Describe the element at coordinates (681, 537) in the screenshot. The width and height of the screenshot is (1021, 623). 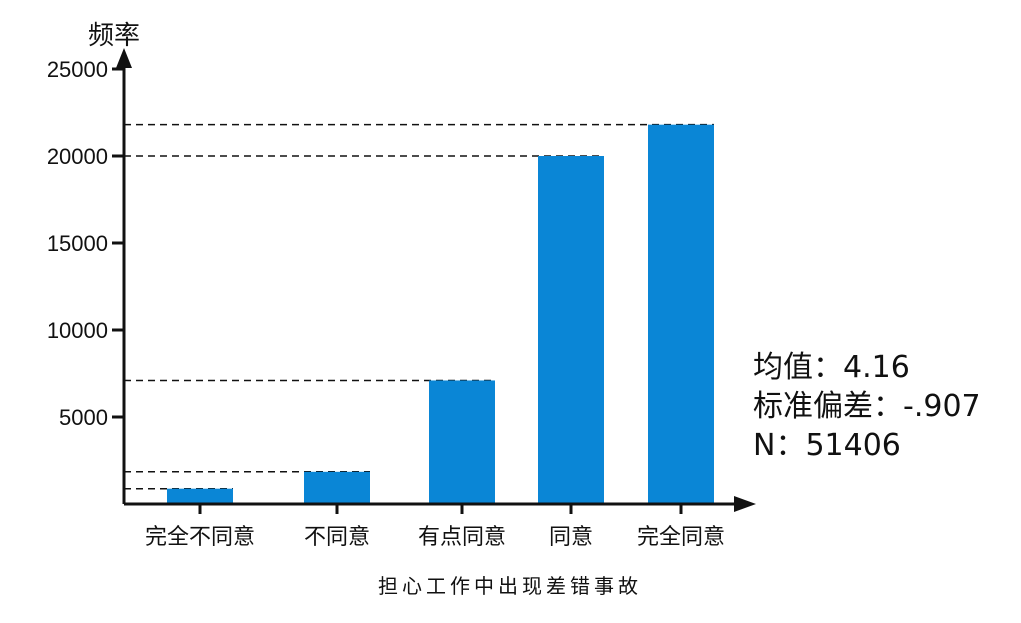
I see `x-tick-label: 完全同意` at that location.